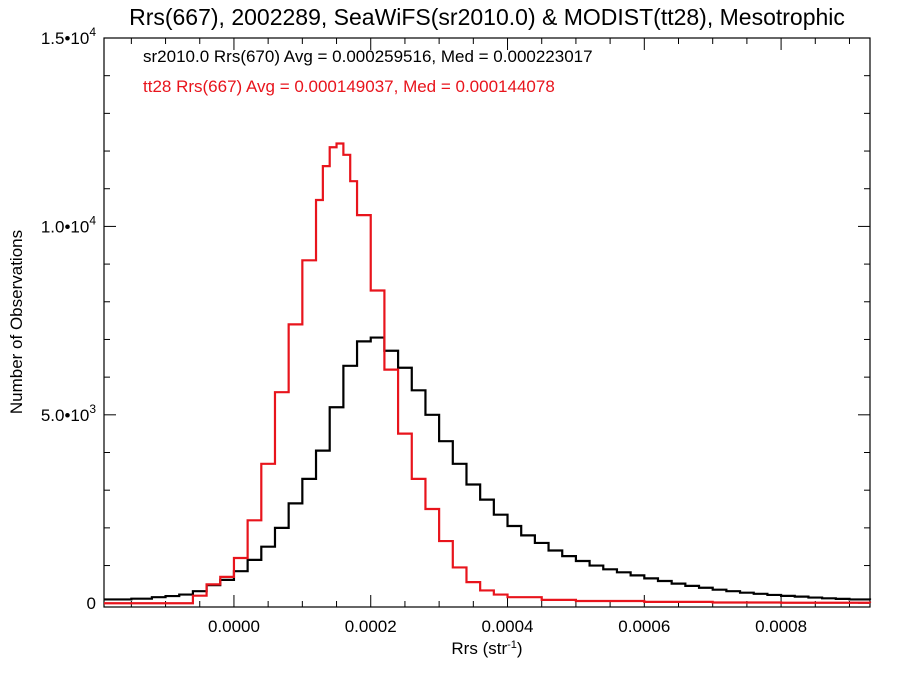 The width and height of the screenshot is (900, 675). I want to click on x-axis-label-superscript: -1, so click(512, 645).